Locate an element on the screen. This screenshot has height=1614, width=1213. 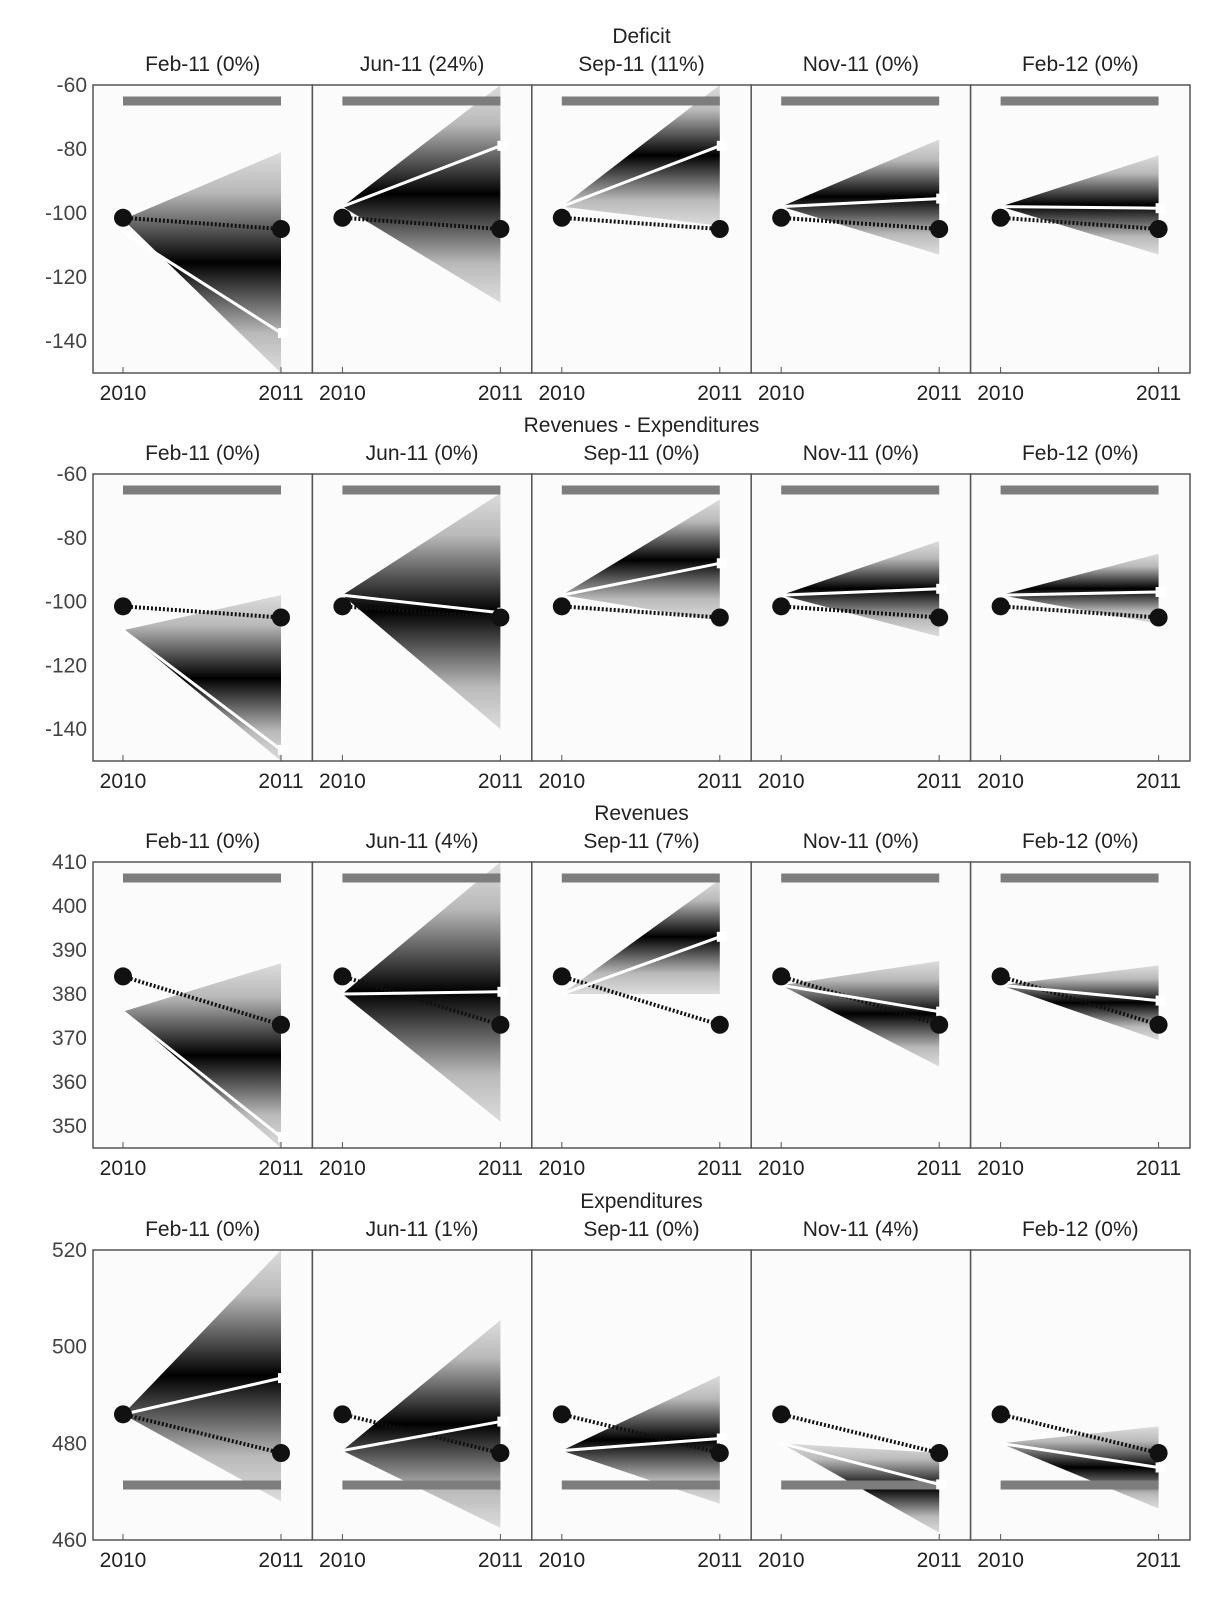
panel-expenditures-4: Feb-12 (0%) 2010 2011 is located at coordinates (1080, 1395).